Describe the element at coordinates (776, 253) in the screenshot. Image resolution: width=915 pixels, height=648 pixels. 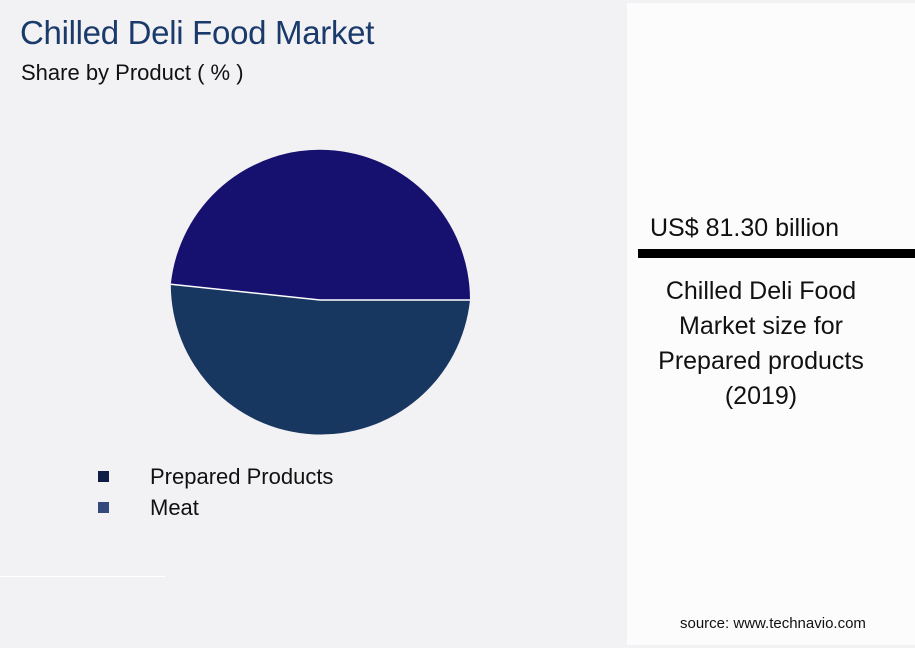
I see `divider-rule` at that location.